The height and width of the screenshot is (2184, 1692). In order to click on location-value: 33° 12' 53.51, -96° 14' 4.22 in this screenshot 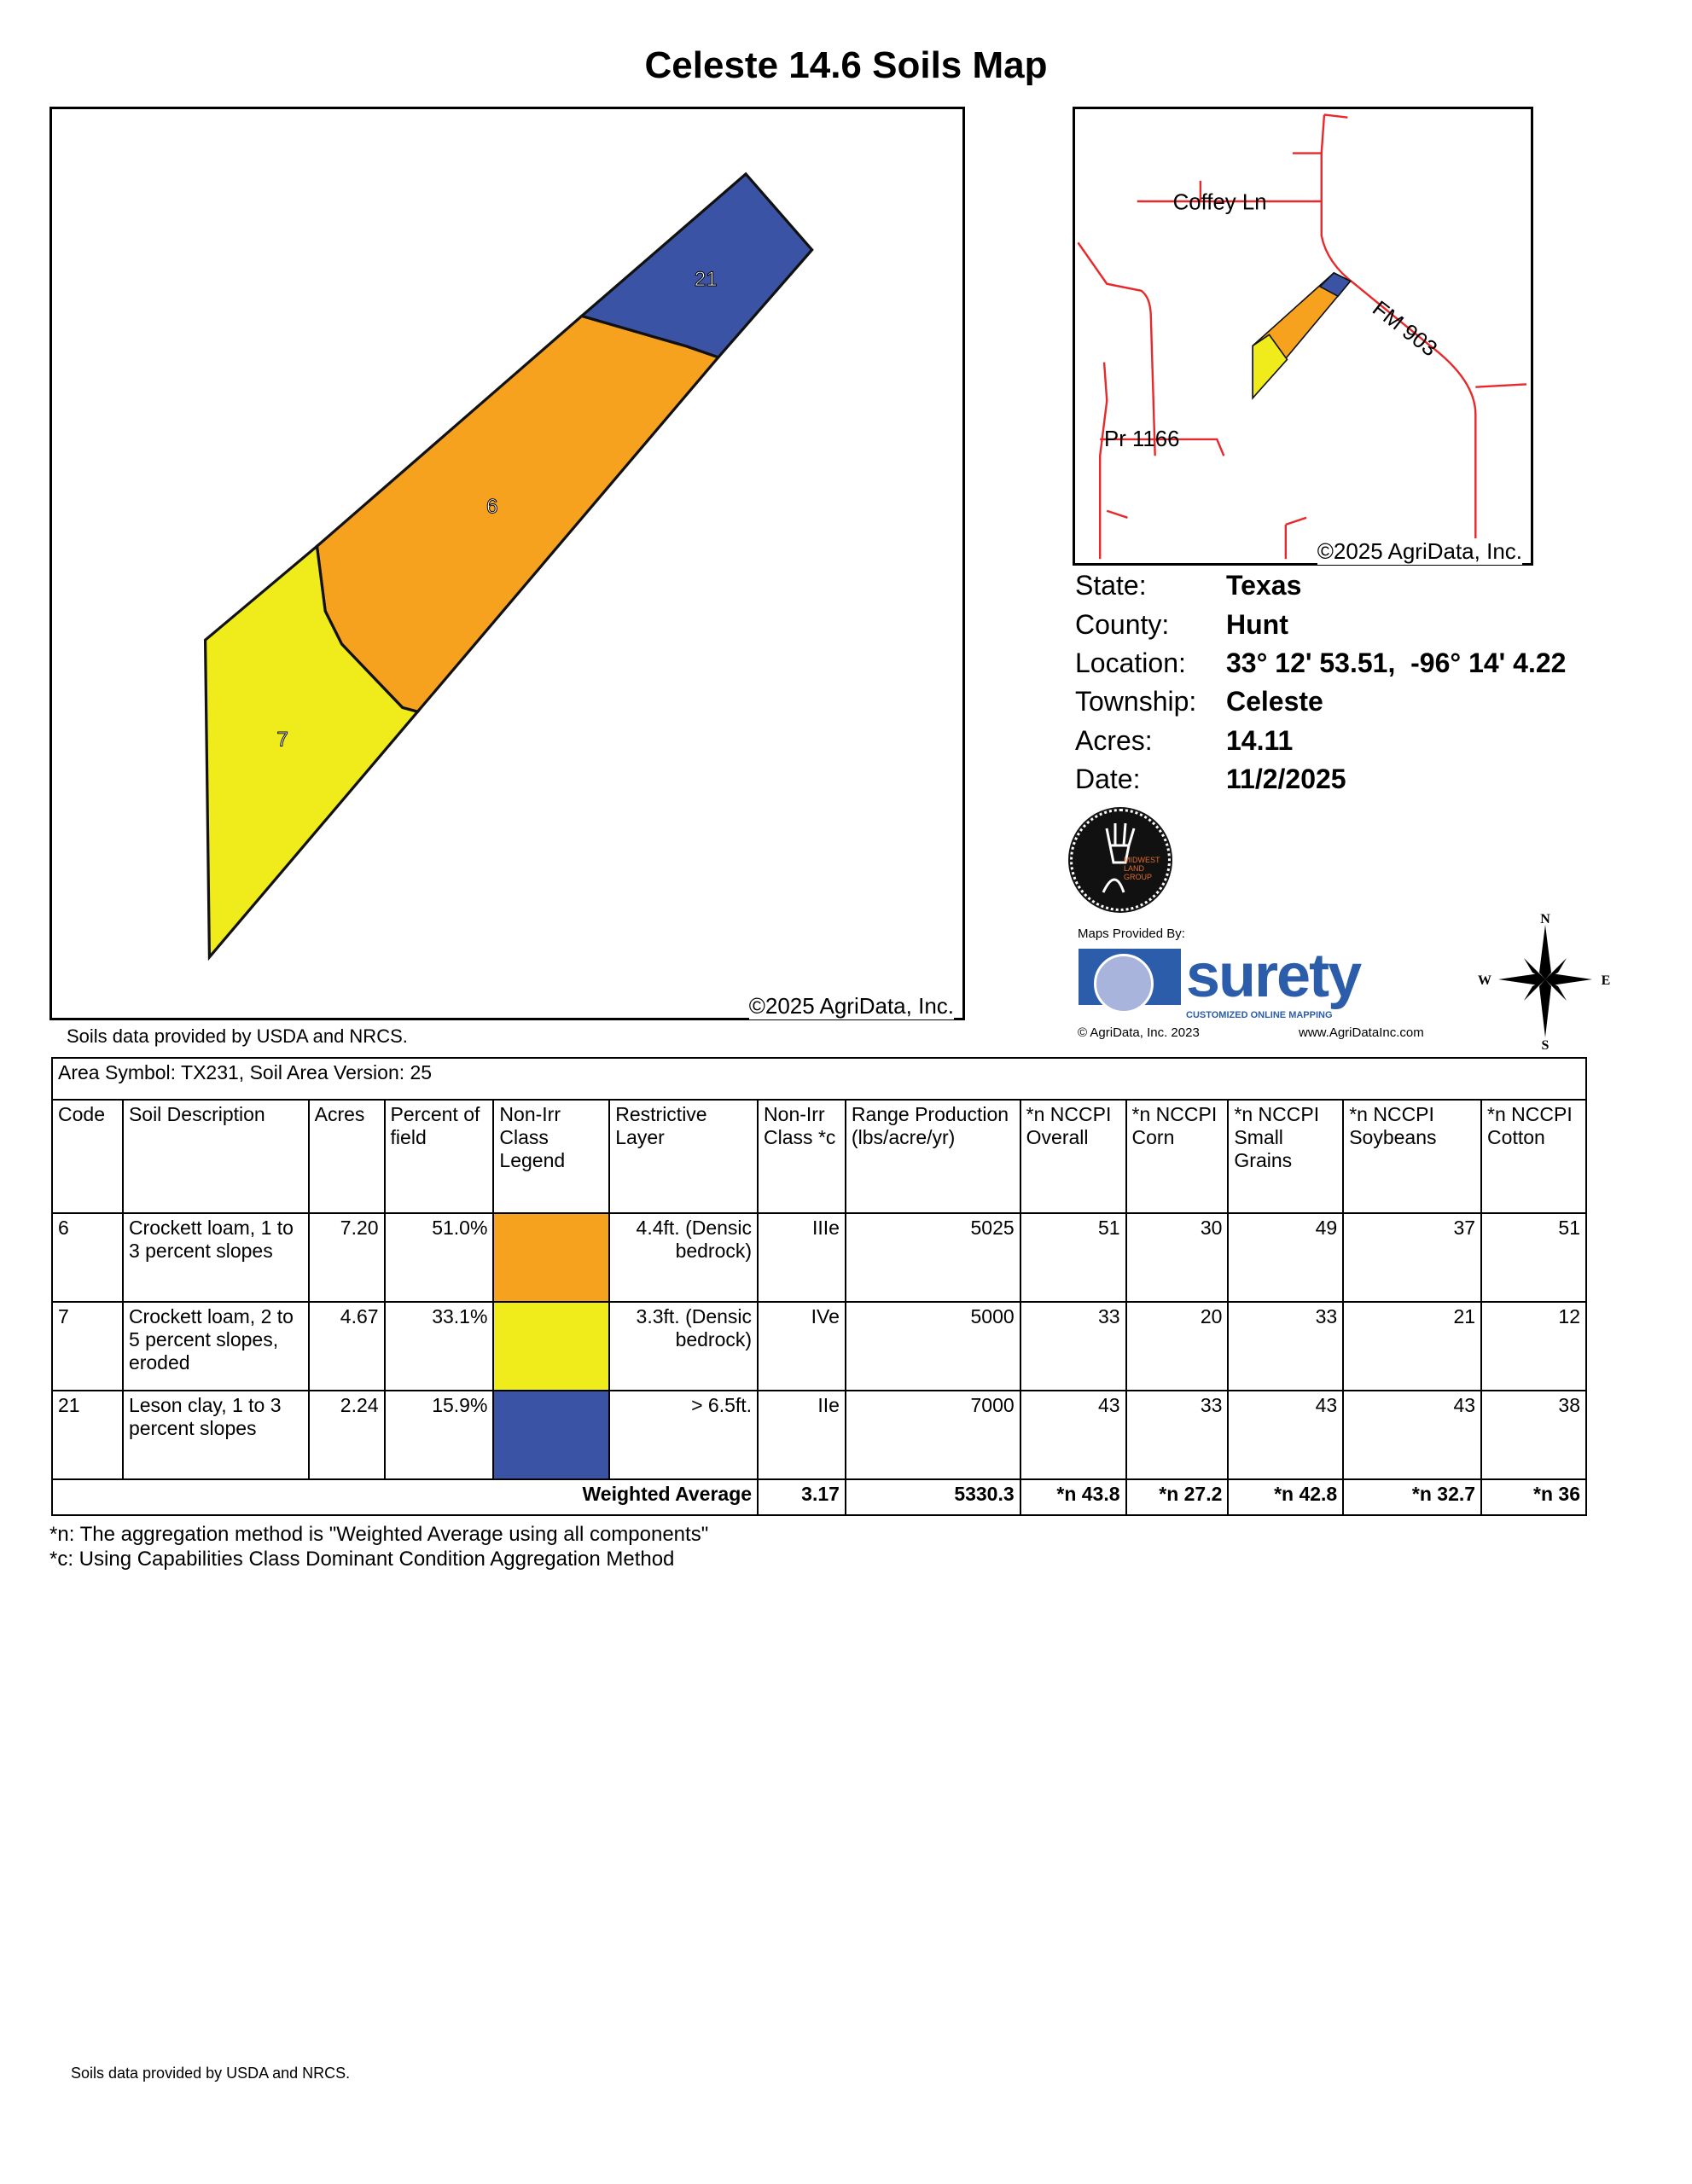, I will do `click(1396, 663)`.